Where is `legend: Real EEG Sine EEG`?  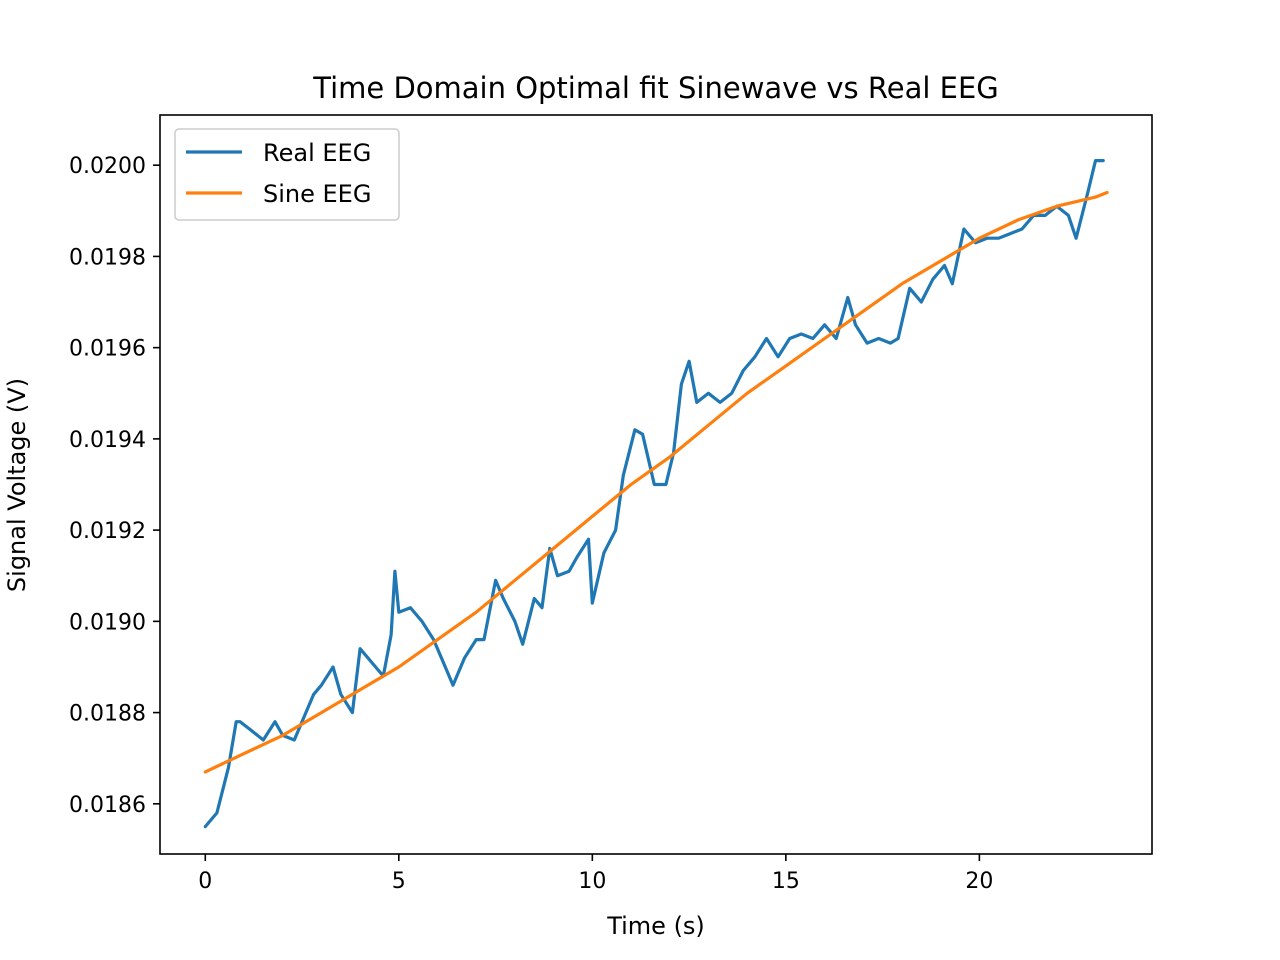 legend: Real EEG Sine EEG is located at coordinates (287, 174).